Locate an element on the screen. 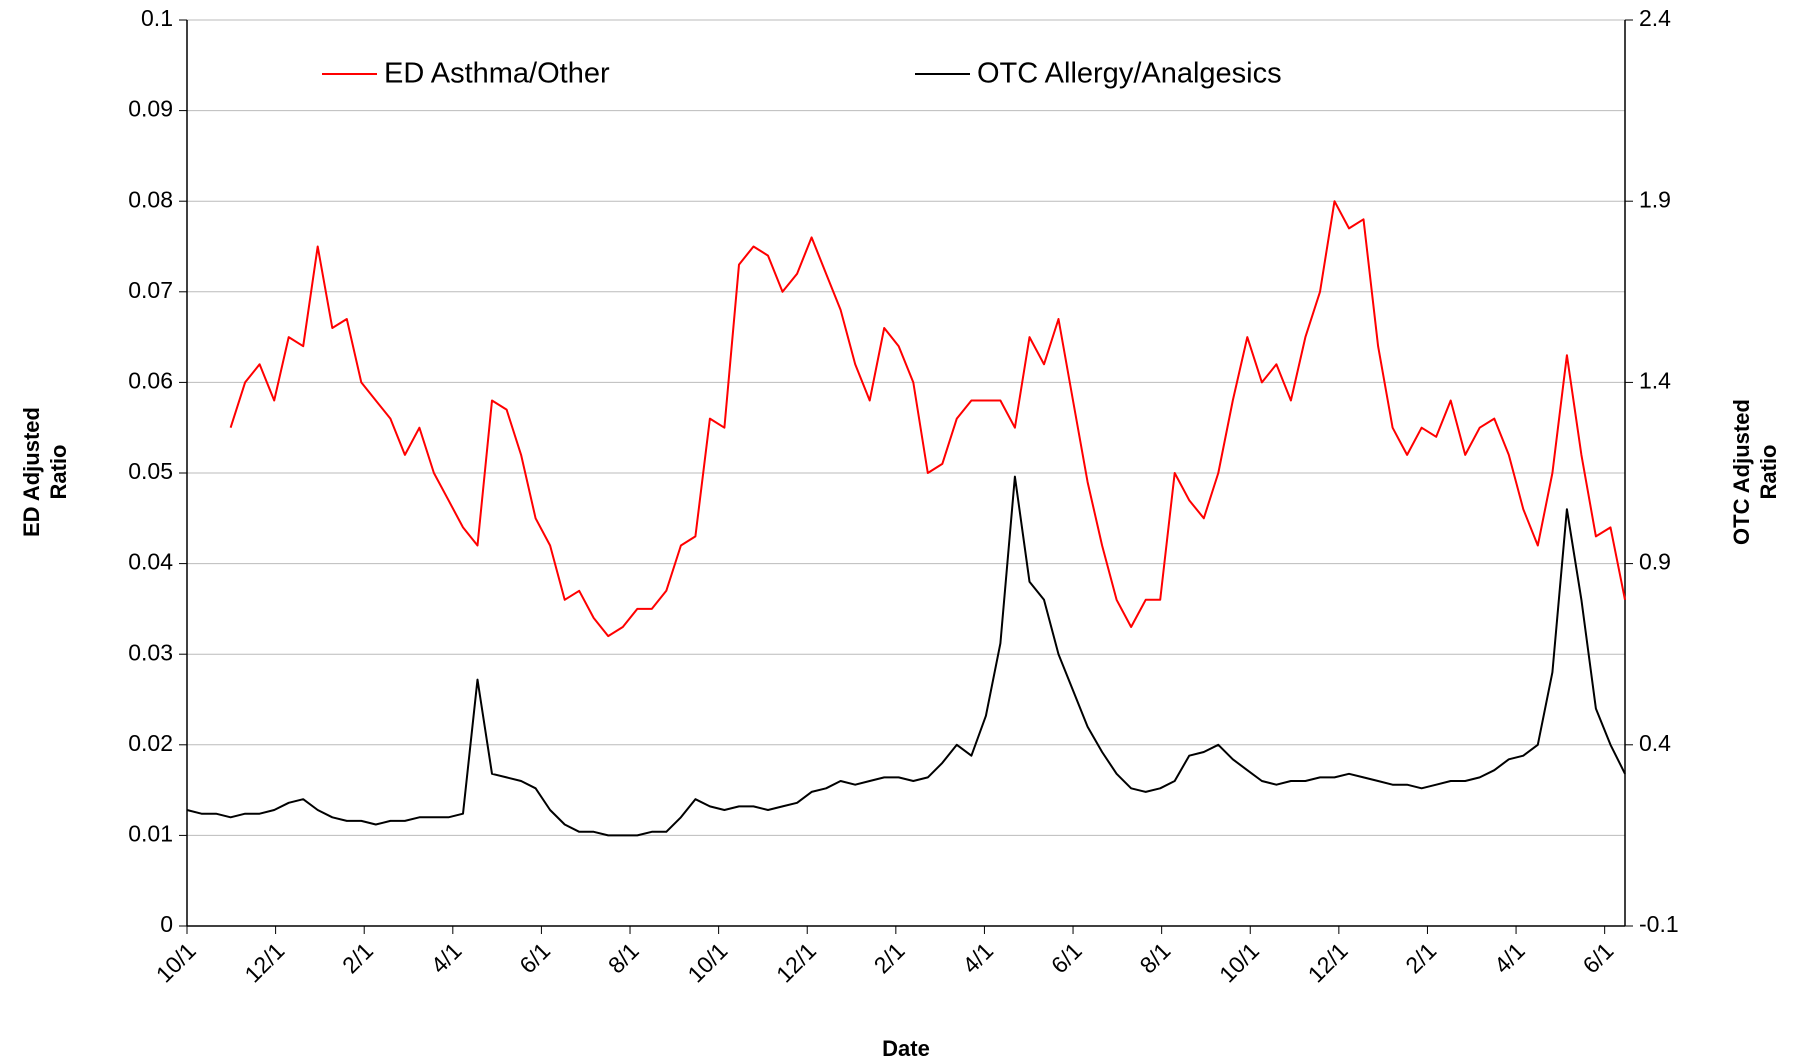 Image resolution: width=1799 pixels, height=1064 pixels. y2-tick-label: -0.1 is located at coordinates (1659, 924).